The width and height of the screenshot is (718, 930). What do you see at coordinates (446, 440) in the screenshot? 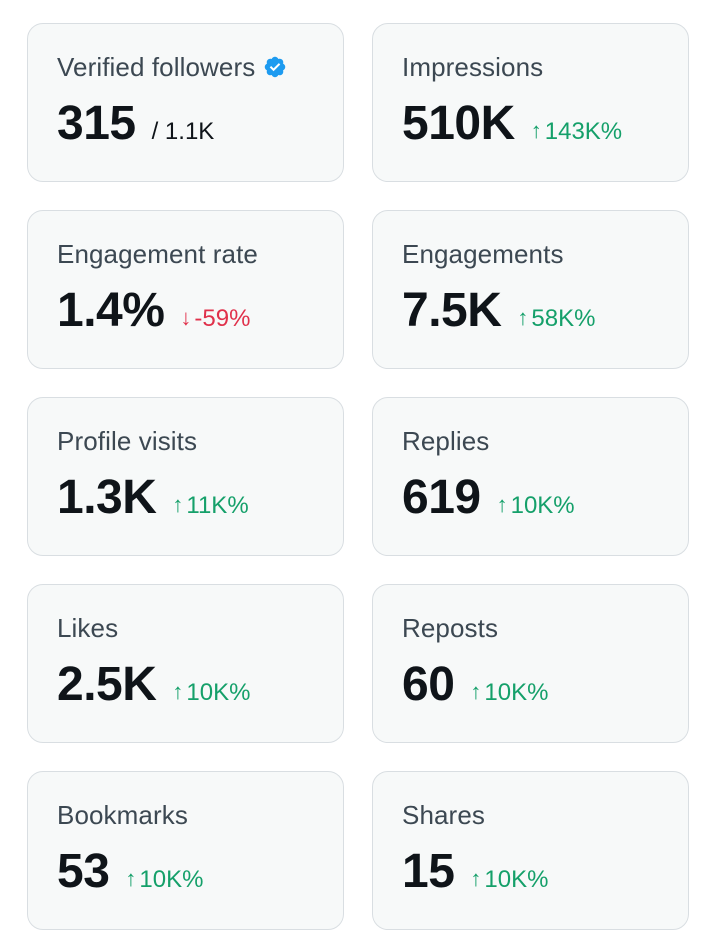
I see `metric-label: Replies` at bounding box center [446, 440].